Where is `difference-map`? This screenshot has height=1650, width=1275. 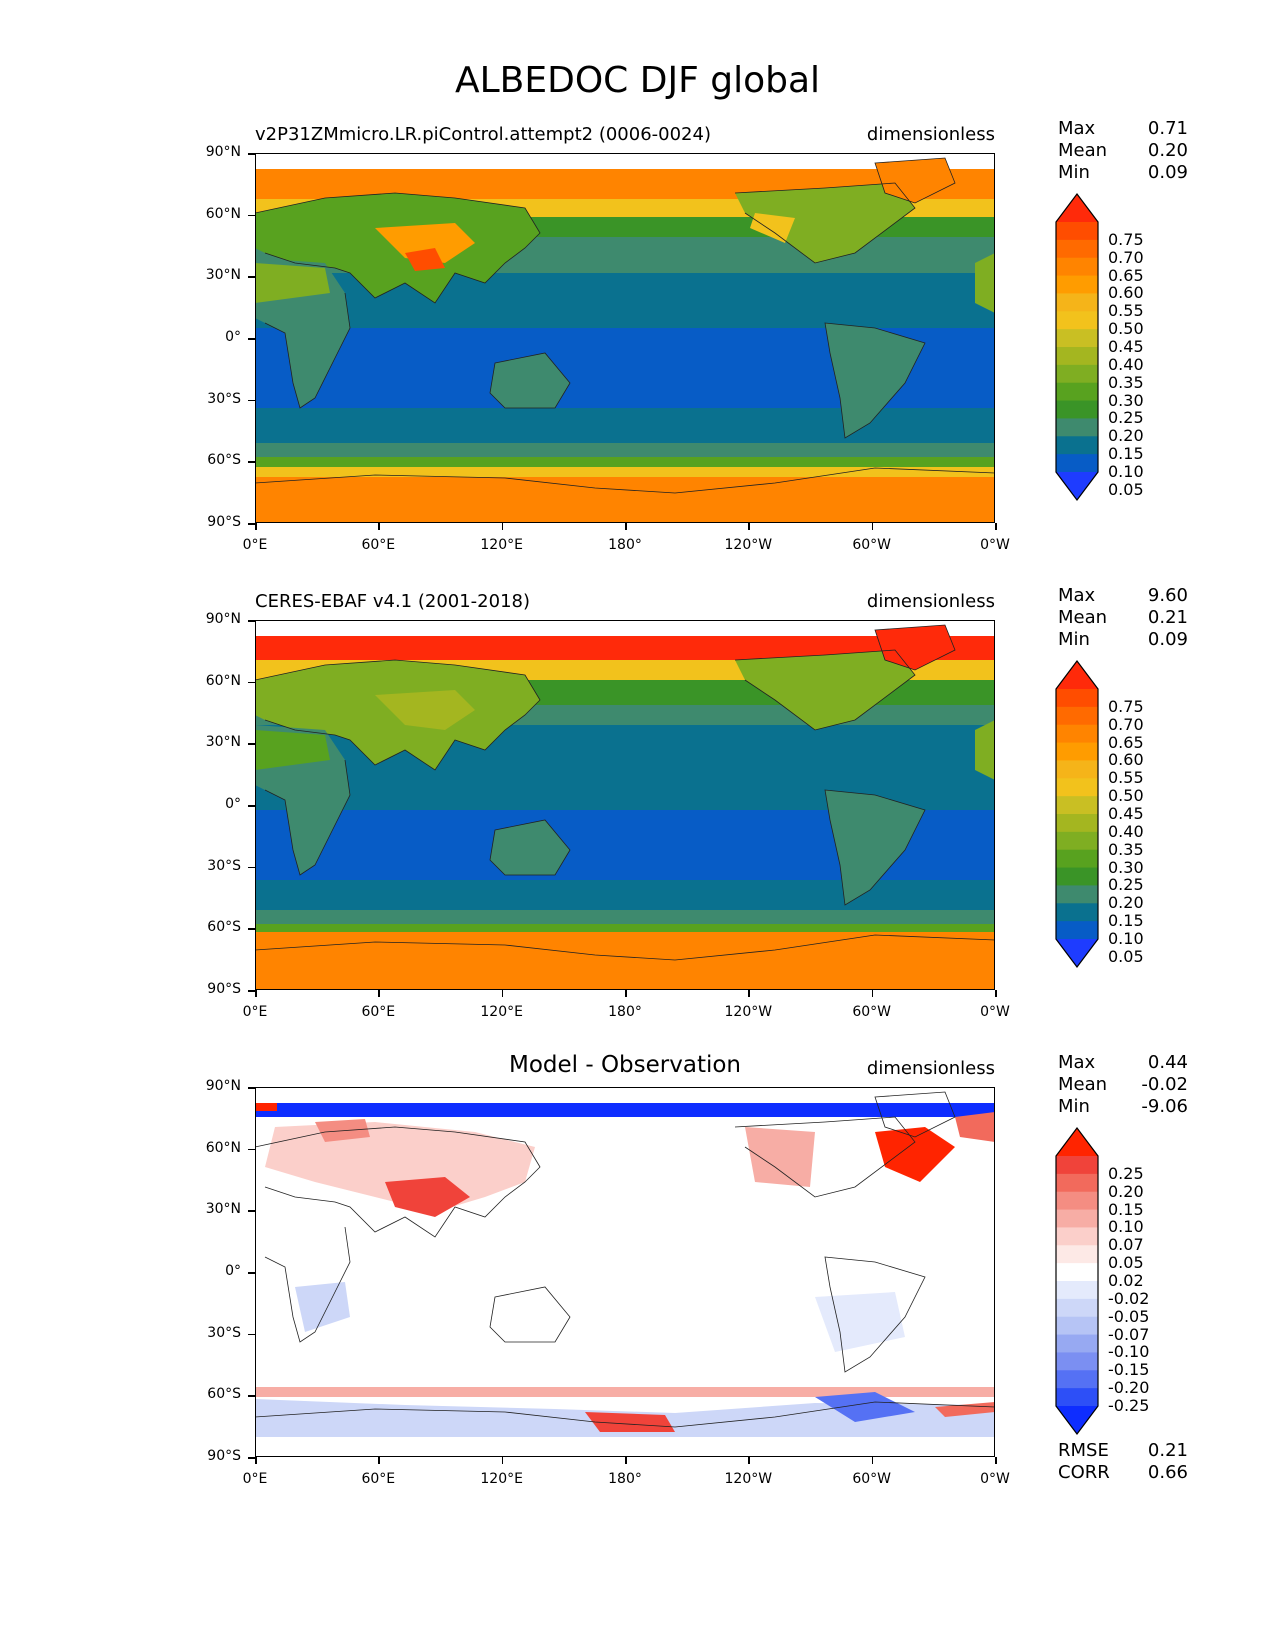
difference-map is located at coordinates (625, 1272).